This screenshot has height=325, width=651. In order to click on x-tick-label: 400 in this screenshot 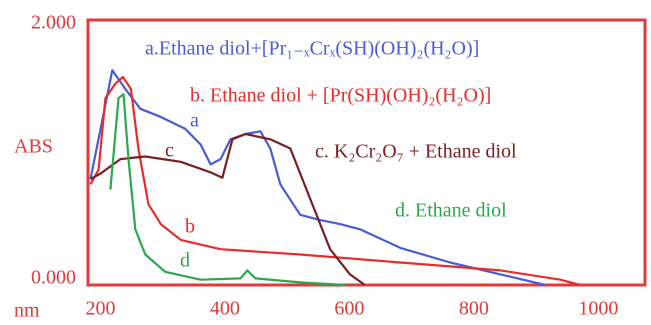, I will do `click(225, 309)`.